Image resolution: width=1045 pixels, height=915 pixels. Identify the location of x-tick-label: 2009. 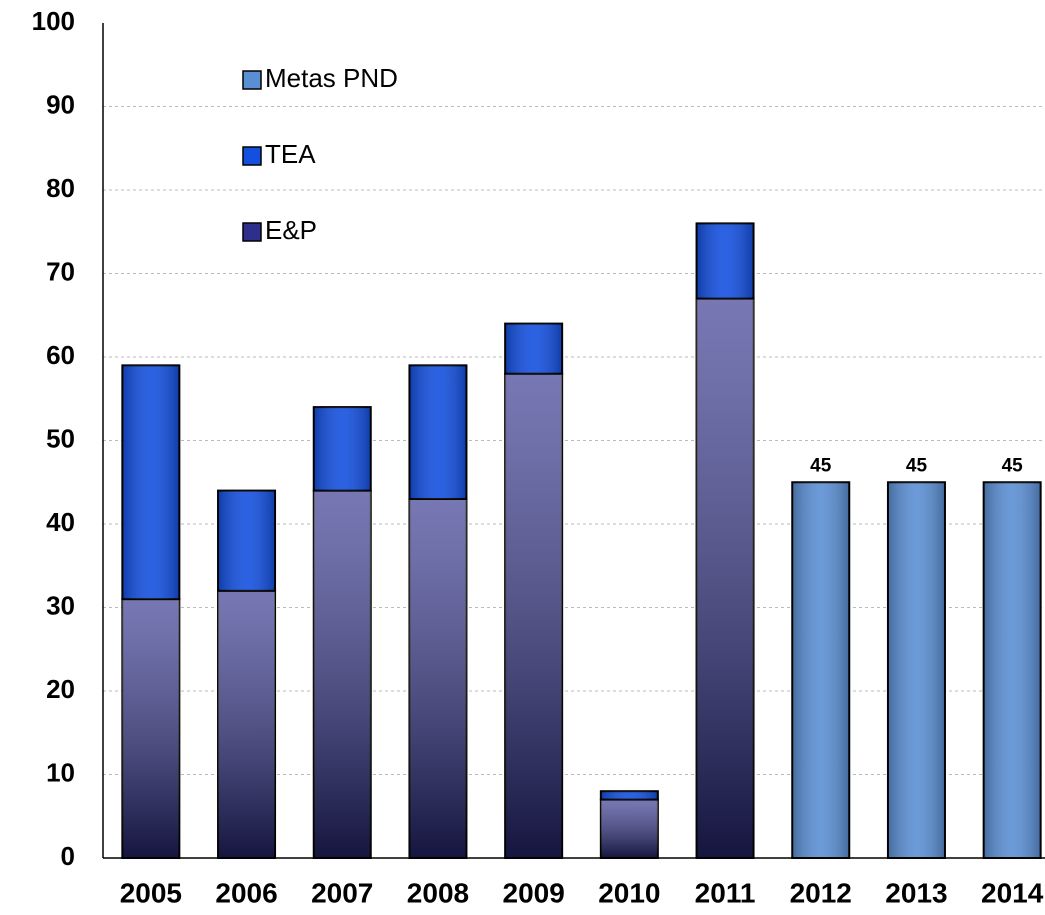
(534, 892).